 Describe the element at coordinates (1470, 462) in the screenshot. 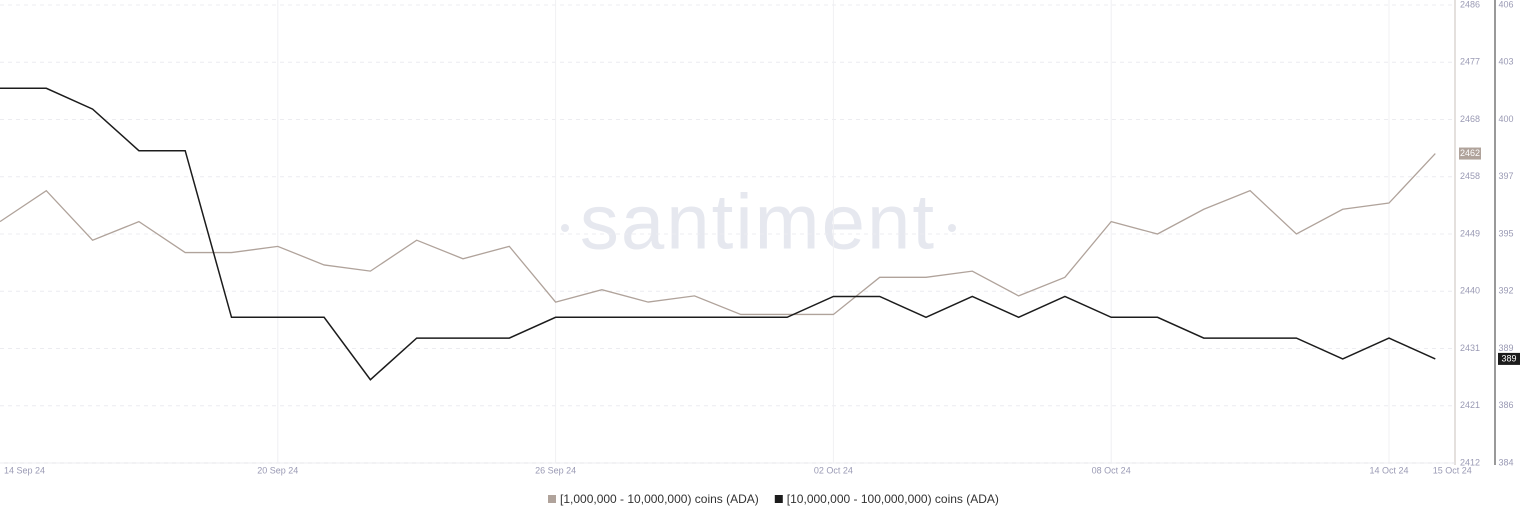

I see `y-tick-label: 2412` at that location.